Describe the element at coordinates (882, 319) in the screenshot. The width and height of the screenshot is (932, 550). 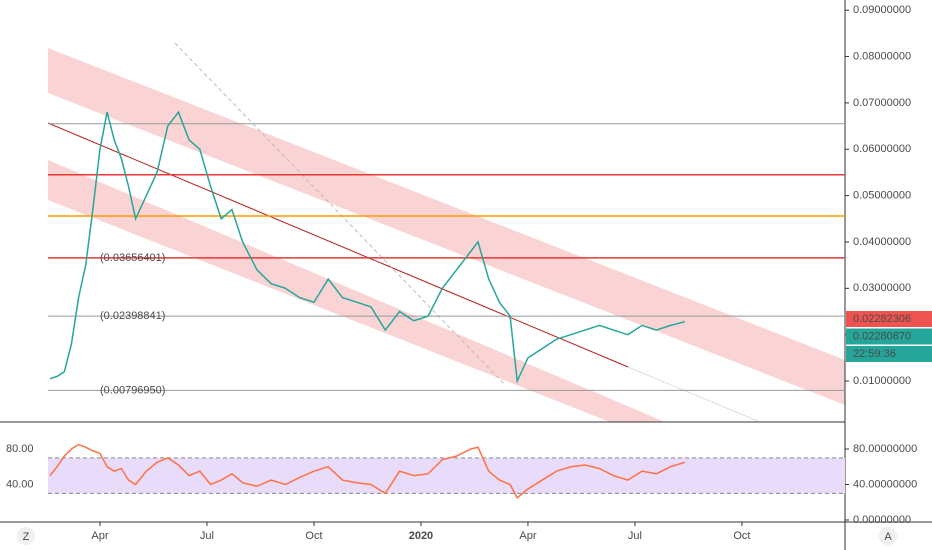
I see `price-badge-label: 0.02282306` at that location.